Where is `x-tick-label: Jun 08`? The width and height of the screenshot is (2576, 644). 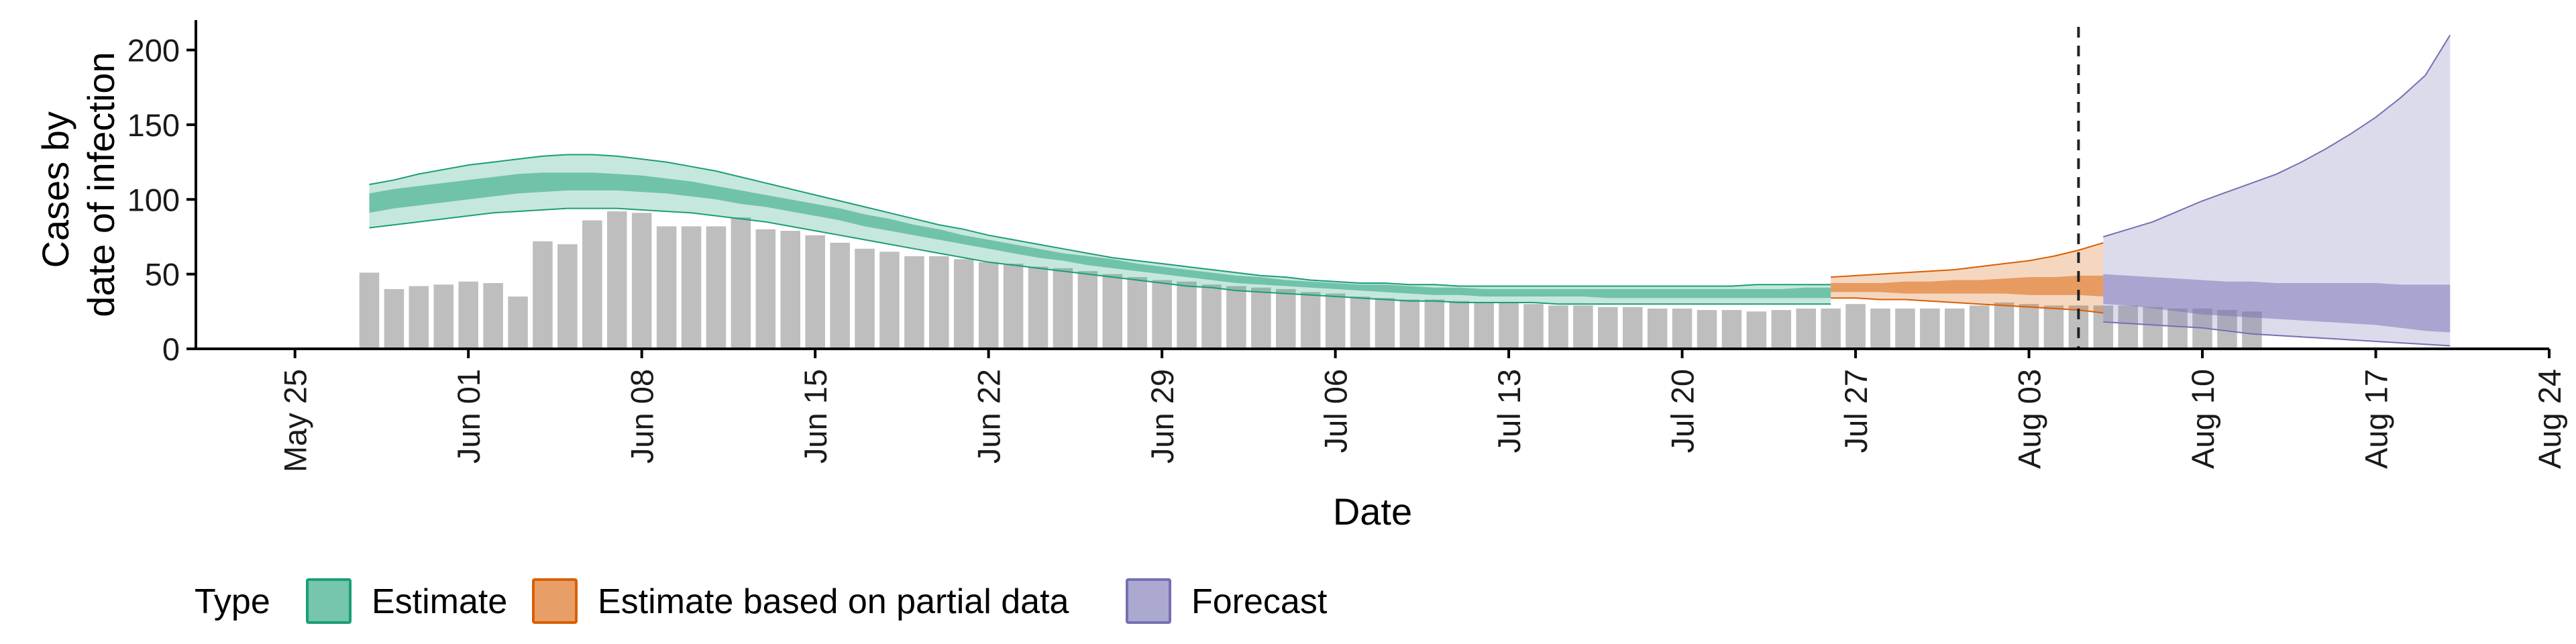 x-tick-label: Jun 08 is located at coordinates (642, 416).